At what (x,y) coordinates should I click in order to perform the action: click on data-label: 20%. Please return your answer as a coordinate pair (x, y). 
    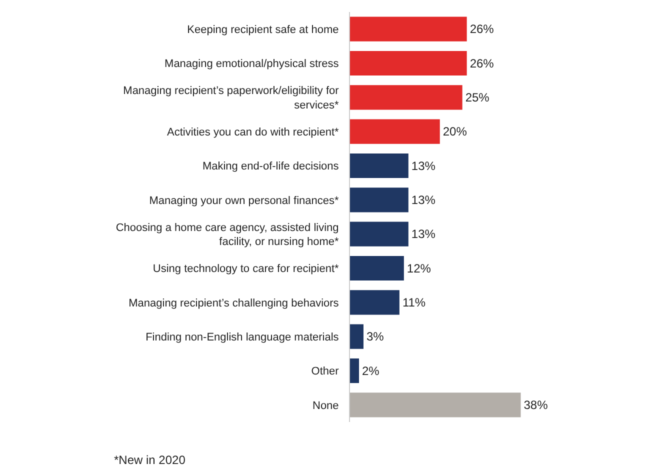
    Looking at the image, I should click on (455, 131).